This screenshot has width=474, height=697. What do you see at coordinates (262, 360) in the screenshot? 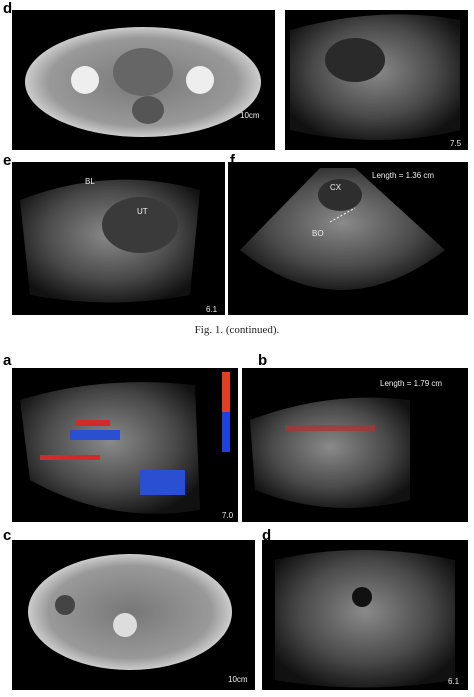
I see `panel-label: b` at bounding box center [262, 360].